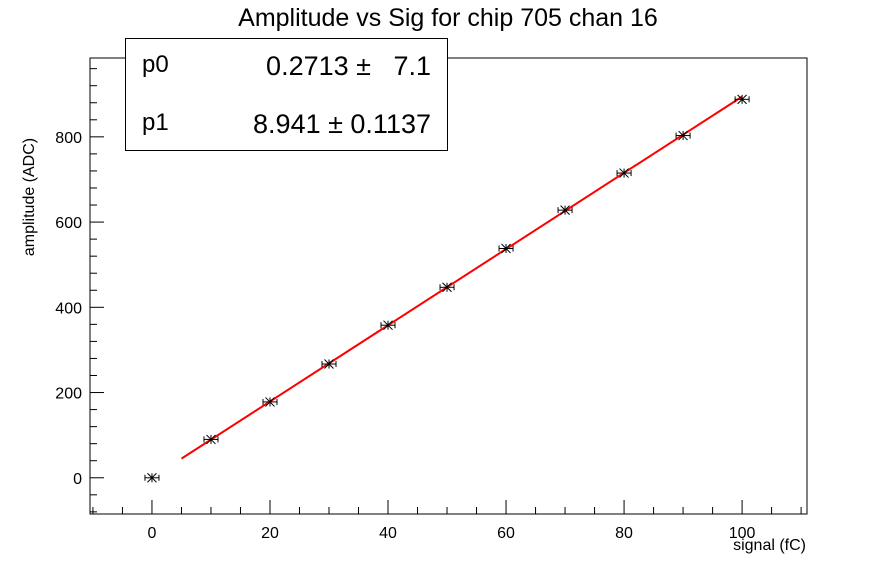 The width and height of the screenshot is (896, 572). What do you see at coordinates (68, 308) in the screenshot?
I see `y-tick-label: 400` at bounding box center [68, 308].